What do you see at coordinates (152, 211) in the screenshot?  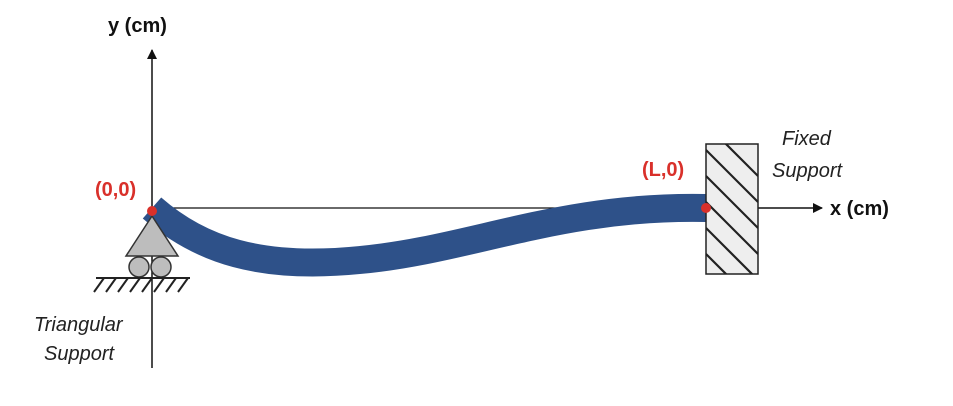 I see `origin-point` at bounding box center [152, 211].